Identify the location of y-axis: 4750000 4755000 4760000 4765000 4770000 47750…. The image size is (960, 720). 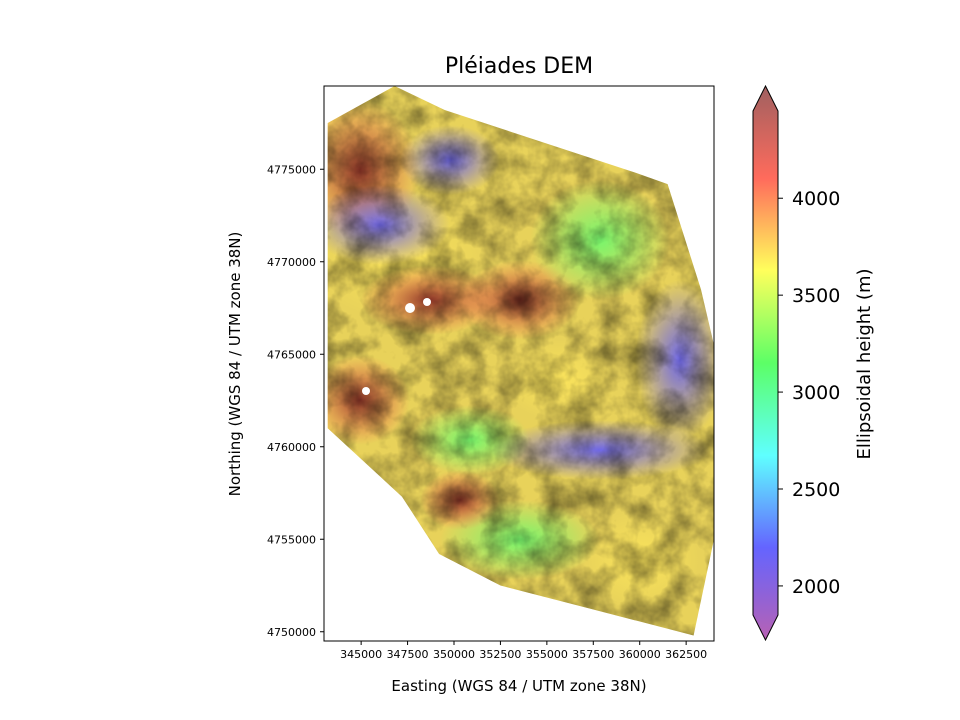
(295, 401).